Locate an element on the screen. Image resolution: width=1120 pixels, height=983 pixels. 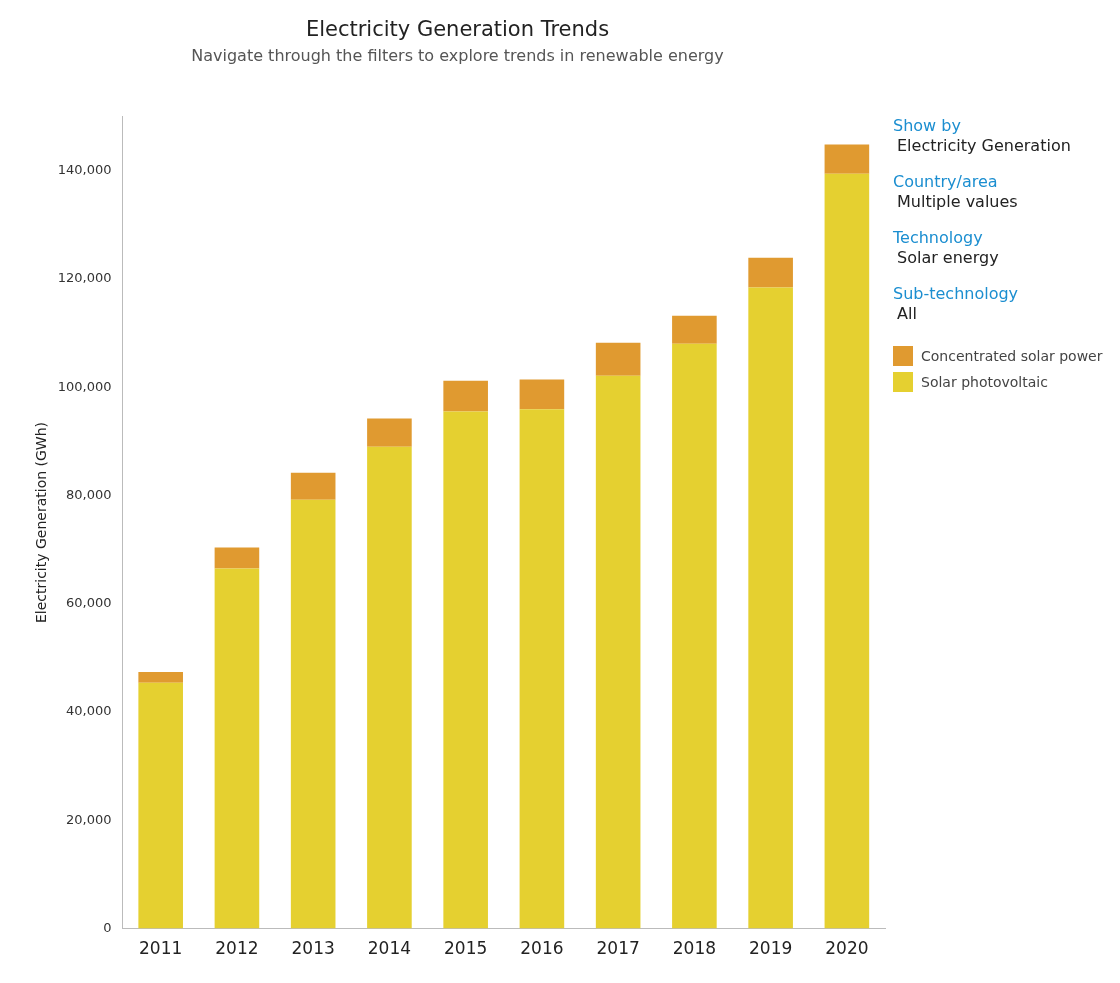
y-tick-label: 60,000 is located at coordinates (89, 603).